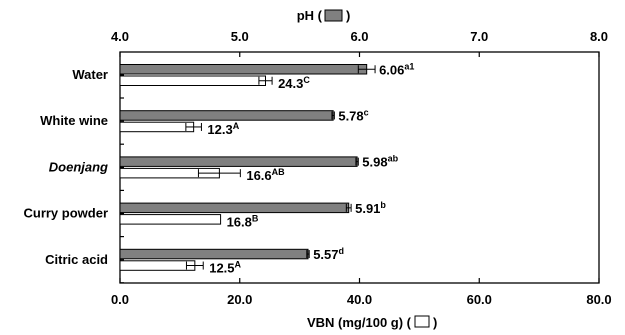 This screenshot has width=625, height=335. Describe the element at coordinates (278, 172) in the screenshot. I see `vbn-significance-letter: AB` at that location.